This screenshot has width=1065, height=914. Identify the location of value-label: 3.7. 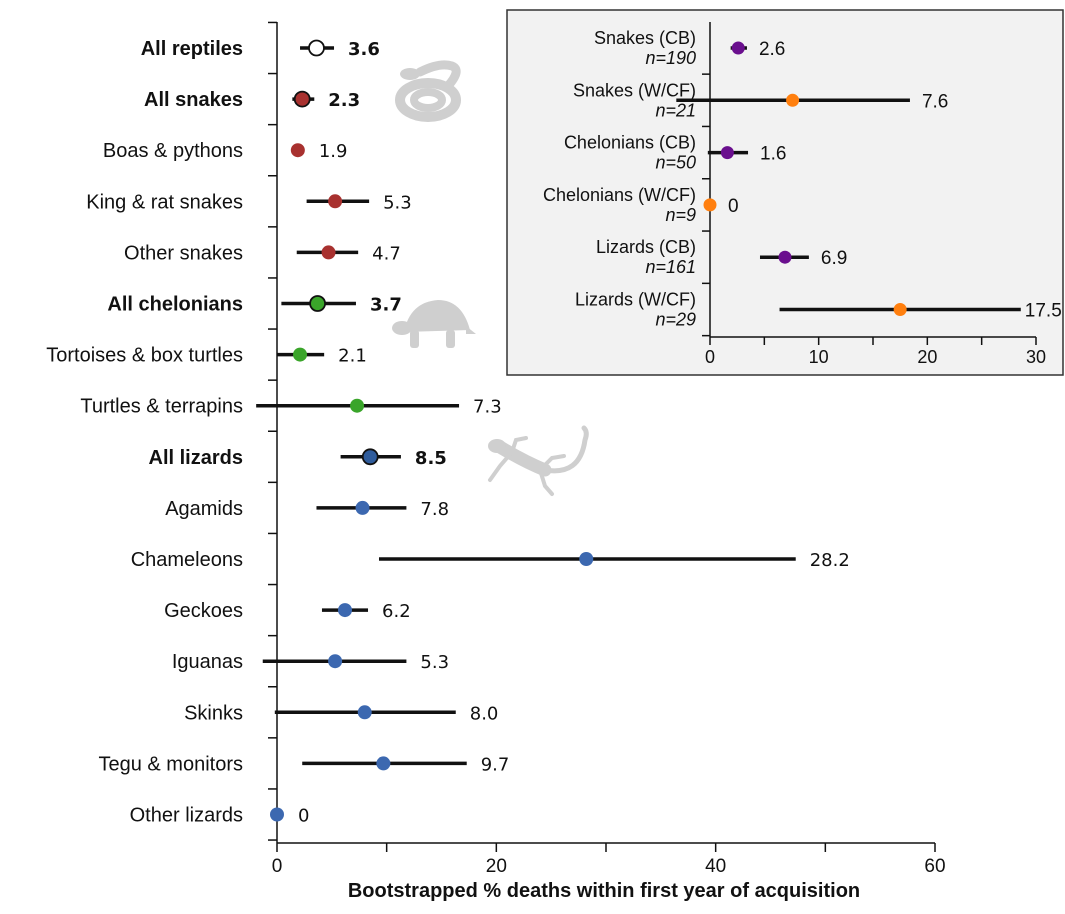
(386, 305).